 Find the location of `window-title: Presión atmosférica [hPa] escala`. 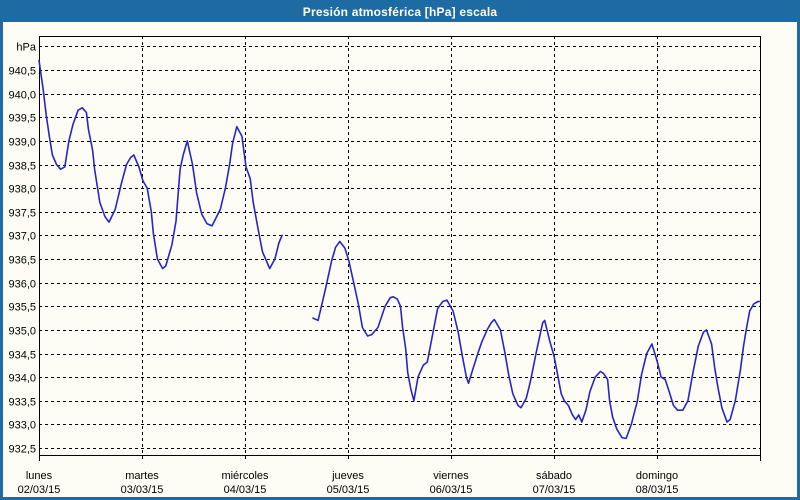

window-title: Presión atmosférica [hPa] escala is located at coordinates (400, 12).